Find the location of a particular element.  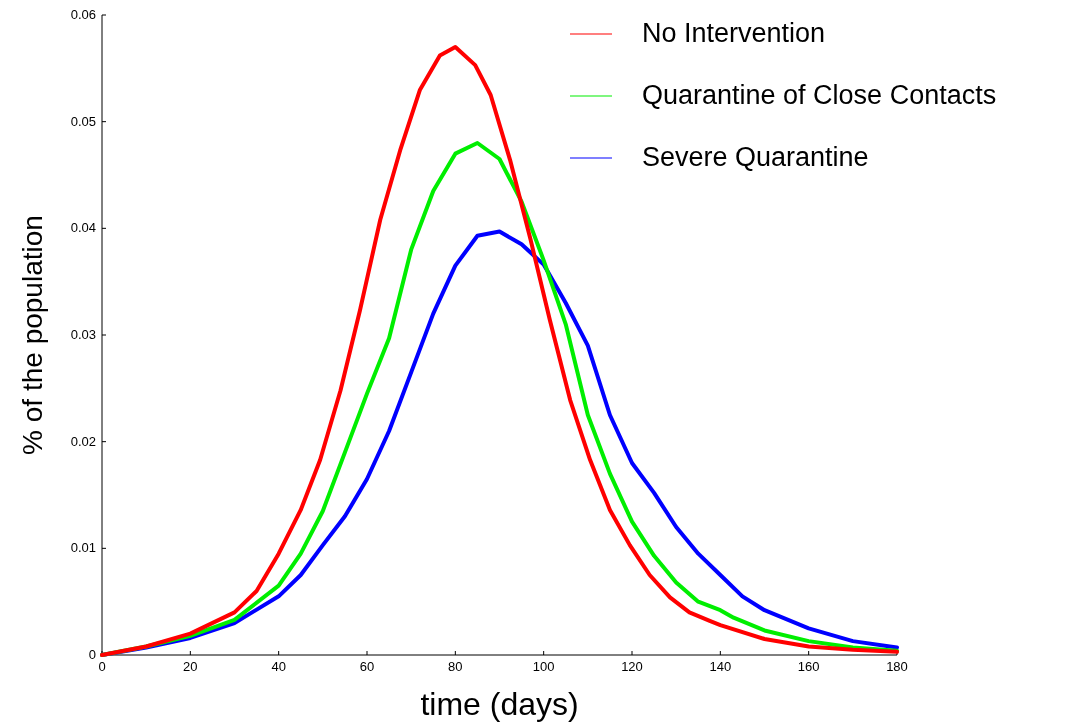

legend-label: Quarantine of Close Contacts is located at coordinates (819, 95).